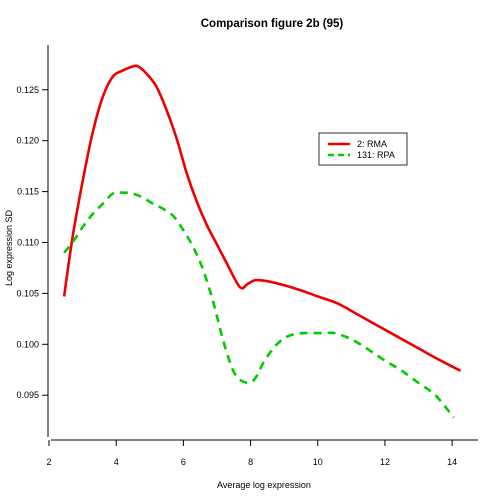 The height and width of the screenshot is (504, 504). What do you see at coordinates (376, 155) in the screenshot?
I see `legend-label-rpa: 131: RPA` at bounding box center [376, 155].